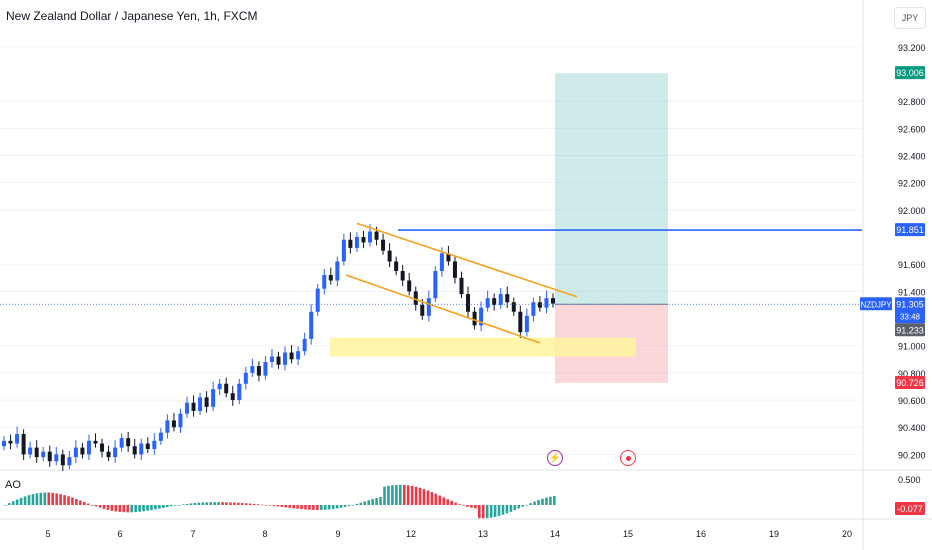 This screenshot has height=550, width=932. I want to click on time-axis: 5 6 7 8 9 12 13 14 15 16 19 20, so click(448, 534).